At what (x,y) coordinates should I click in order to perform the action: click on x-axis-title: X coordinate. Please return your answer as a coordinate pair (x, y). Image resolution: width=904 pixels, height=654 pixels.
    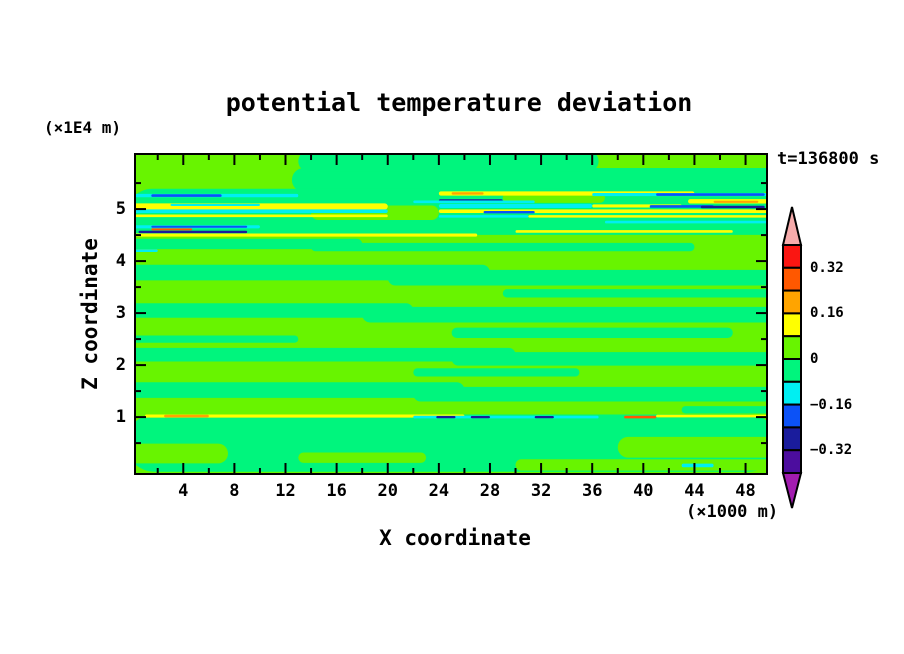
    Looking at the image, I should click on (455, 538).